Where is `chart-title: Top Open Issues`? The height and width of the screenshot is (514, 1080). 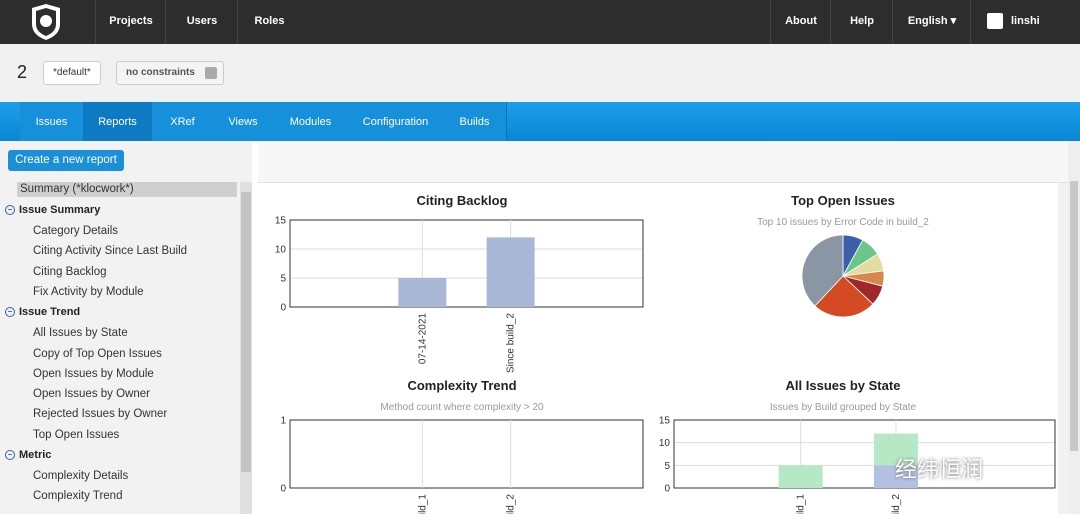
chart-title: Top Open Issues is located at coordinates (843, 200).